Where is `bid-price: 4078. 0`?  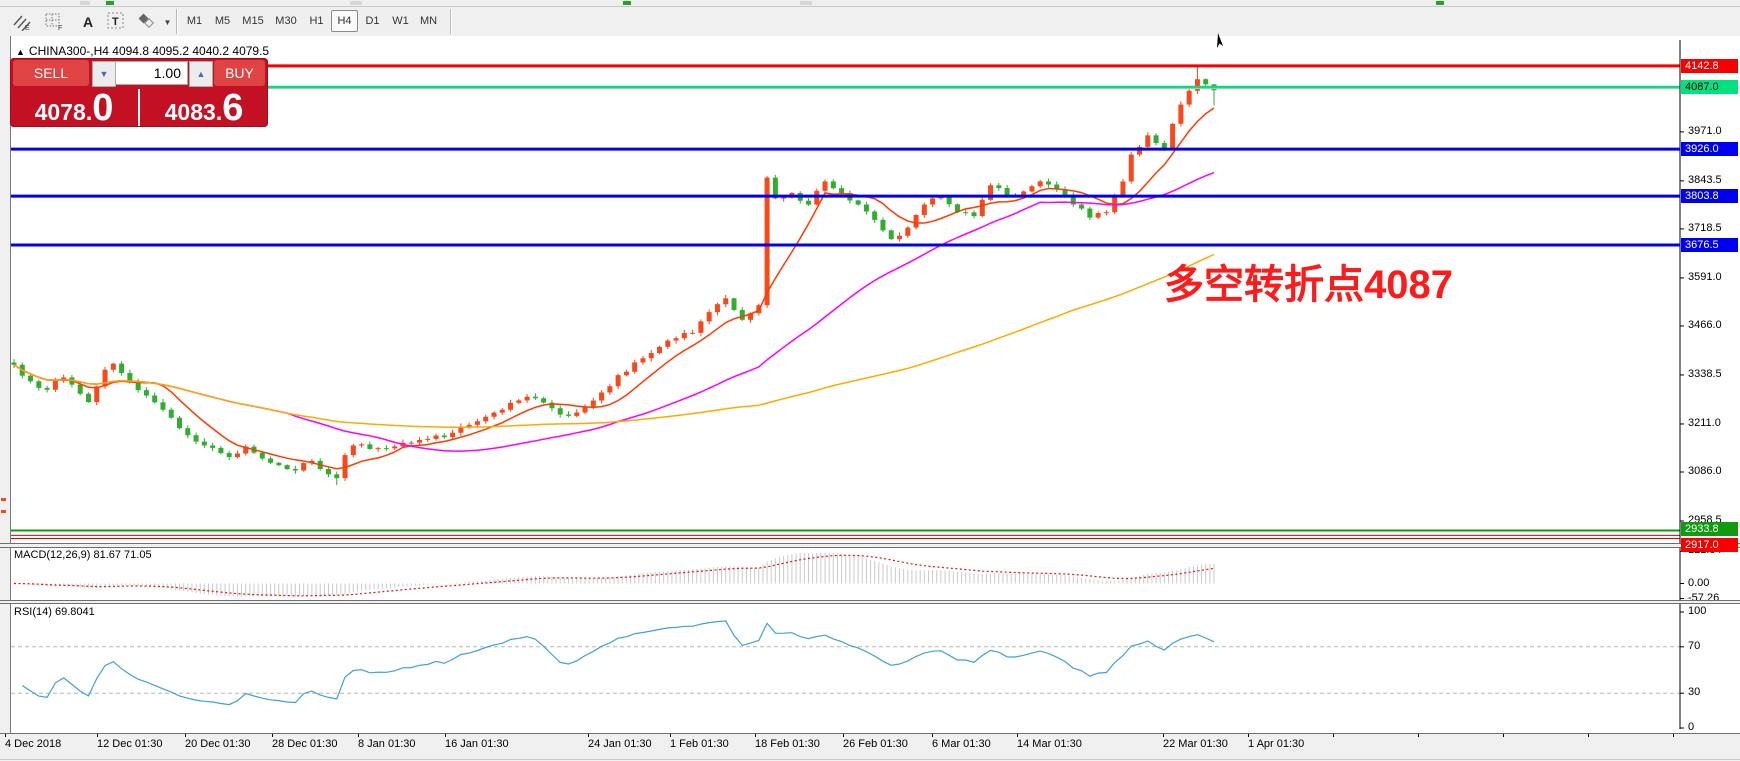 bid-price: 4078. 0 is located at coordinates (74, 107).